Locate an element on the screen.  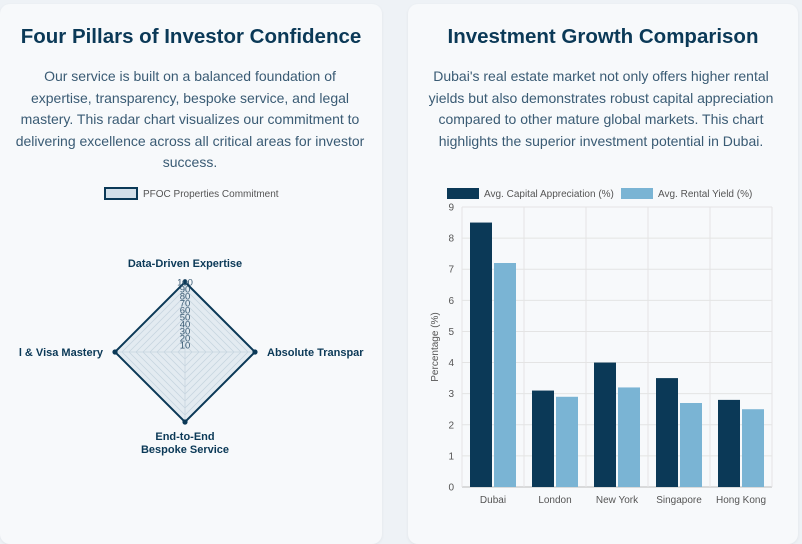
radar-axis-label: l & Visa Mastery is located at coordinates (61, 353).